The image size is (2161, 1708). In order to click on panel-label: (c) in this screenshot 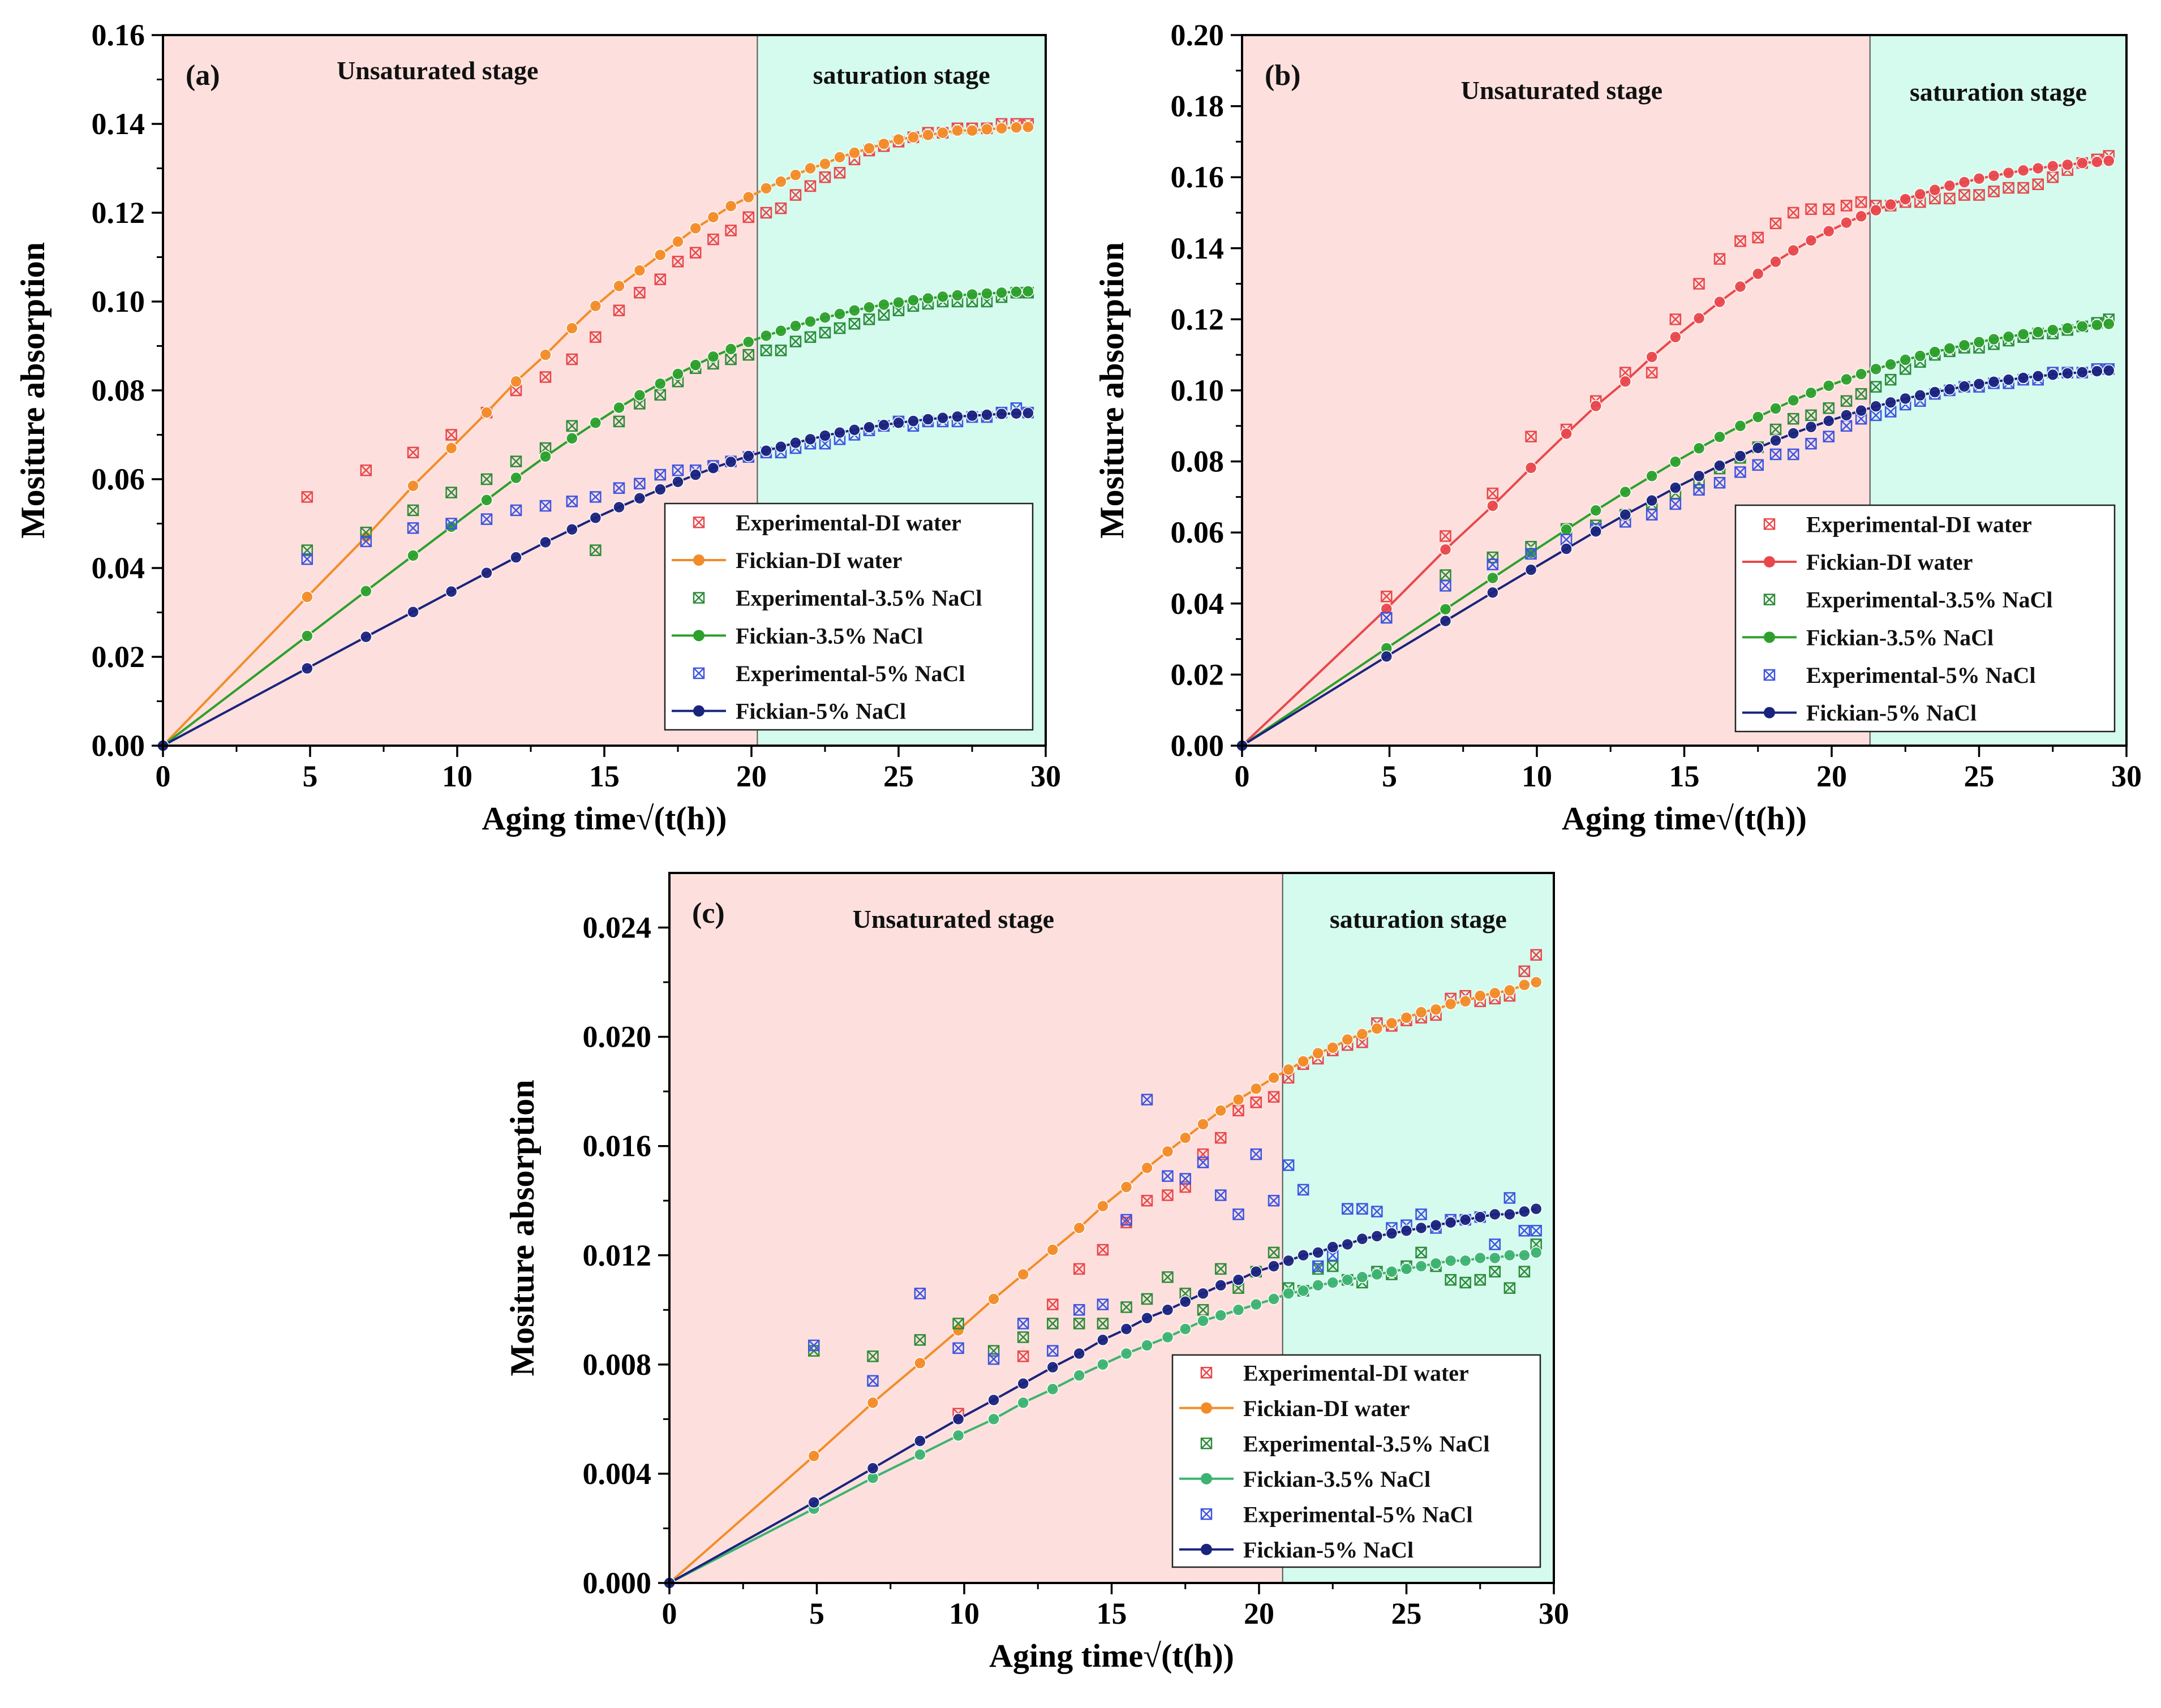, I will do `click(708, 913)`.